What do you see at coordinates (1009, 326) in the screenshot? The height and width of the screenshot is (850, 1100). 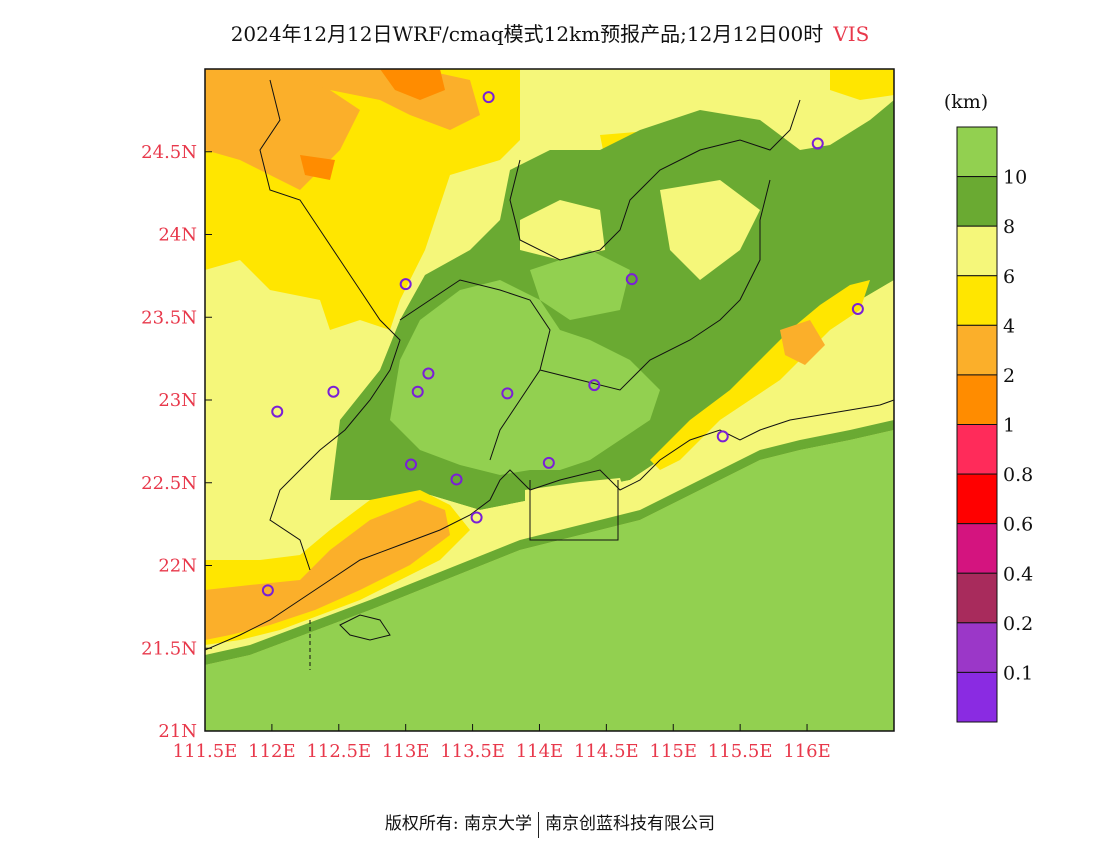 I see `colorbar-level-label: 4` at bounding box center [1009, 326].